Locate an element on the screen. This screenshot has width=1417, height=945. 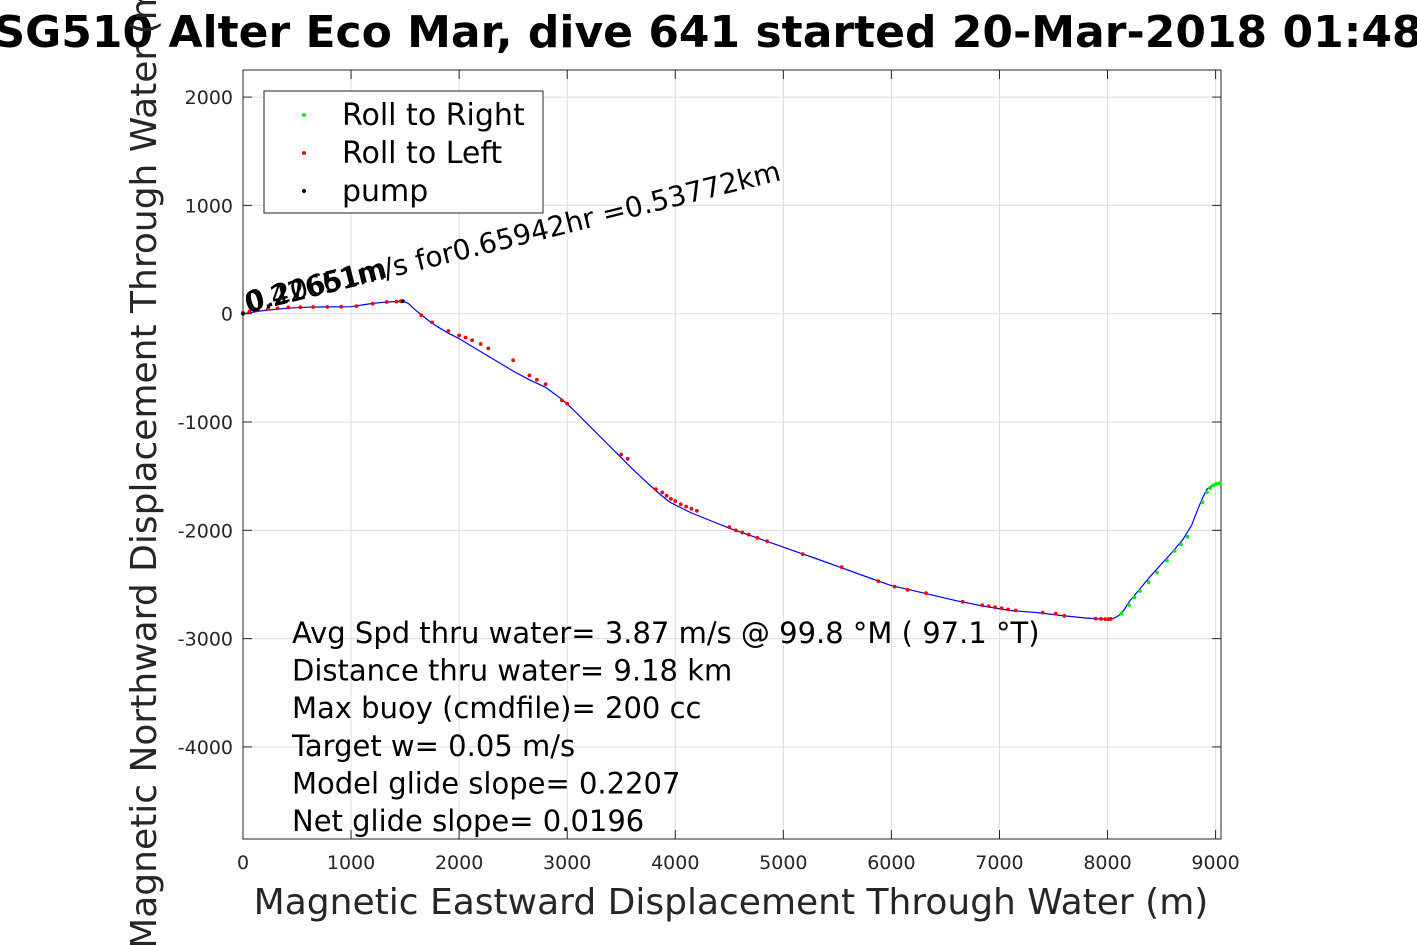
x-tick-label: 4000 is located at coordinates (675, 863).